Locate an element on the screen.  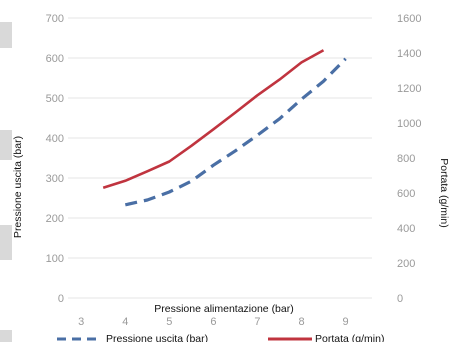
y-tick-label-100: 100 is located at coordinates (55, 259).